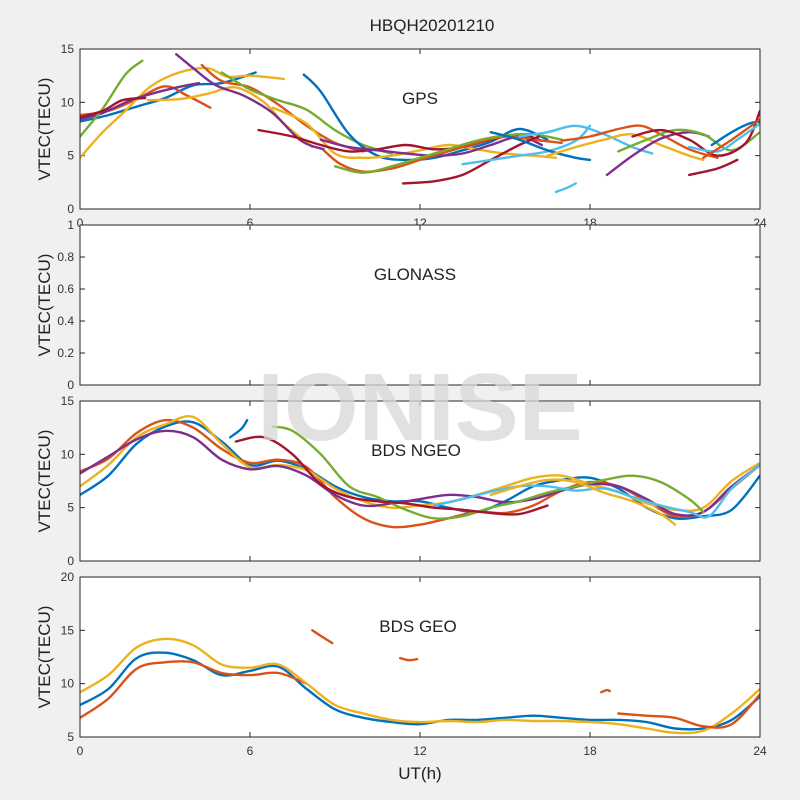 This screenshot has height=800, width=800. Describe the element at coordinates (416, 450) in the screenshot. I see `panel-label: BDS NGEO` at that location.